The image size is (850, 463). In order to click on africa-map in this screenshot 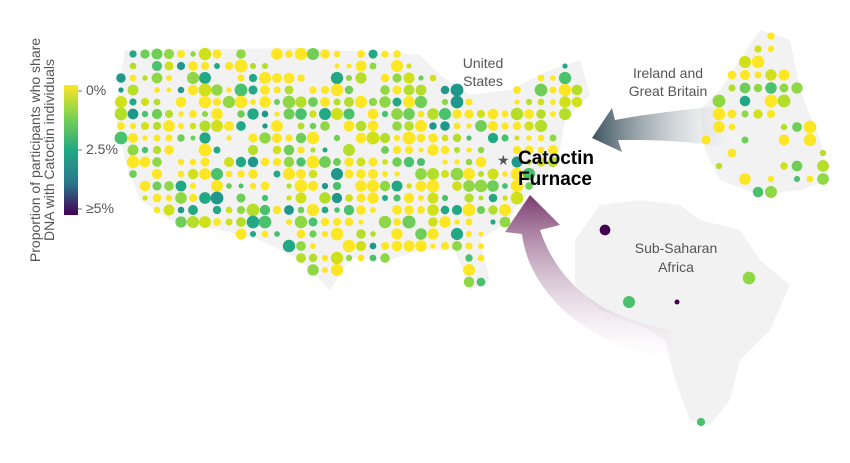, I will do `click(682, 312)`.